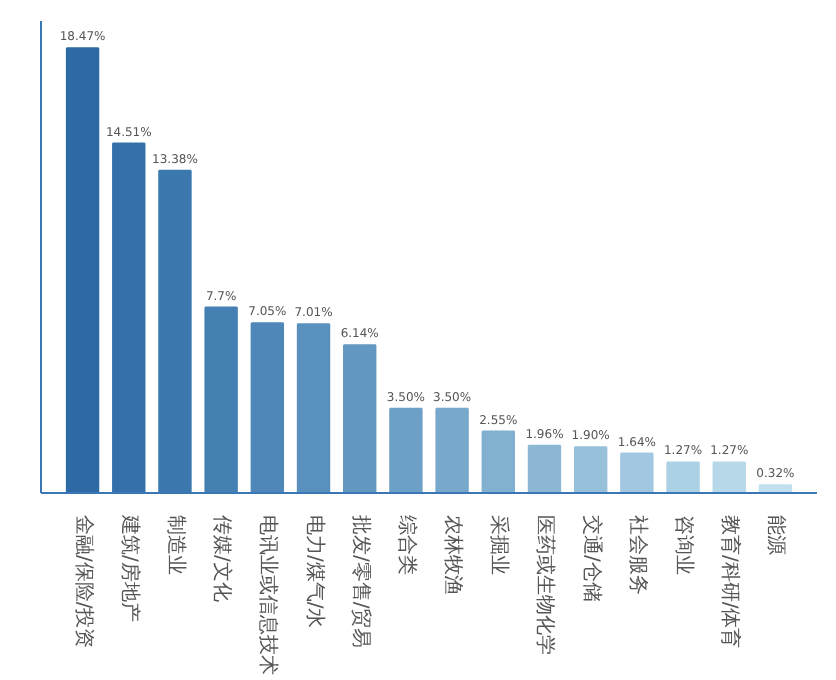 This screenshot has width=836, height=680. I want to click on x-tick-label: 咨询业, so click(684, 545).